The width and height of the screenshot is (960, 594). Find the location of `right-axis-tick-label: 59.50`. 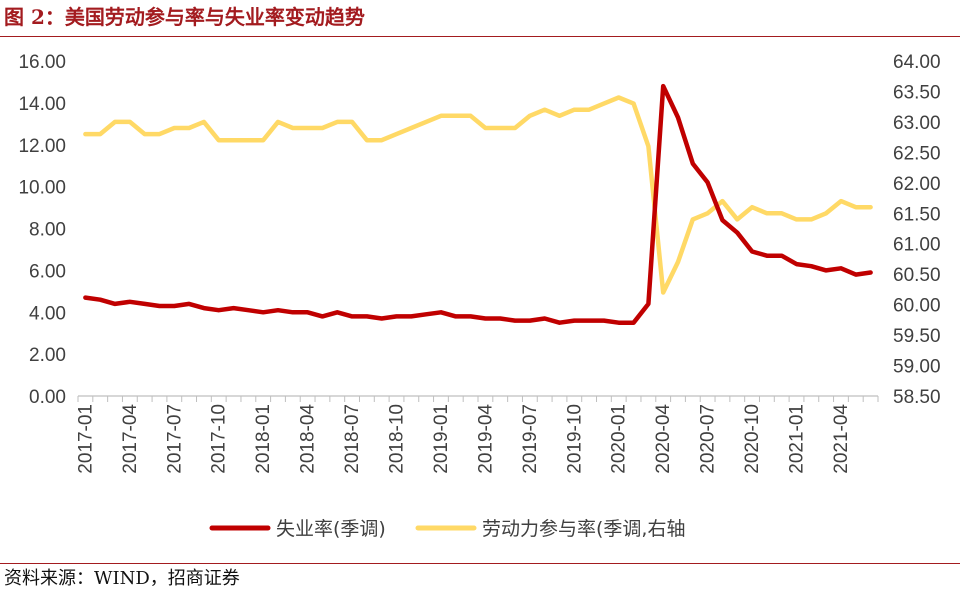

right-axis-tick-label: 59.50 is located at coordinates (917, 336).